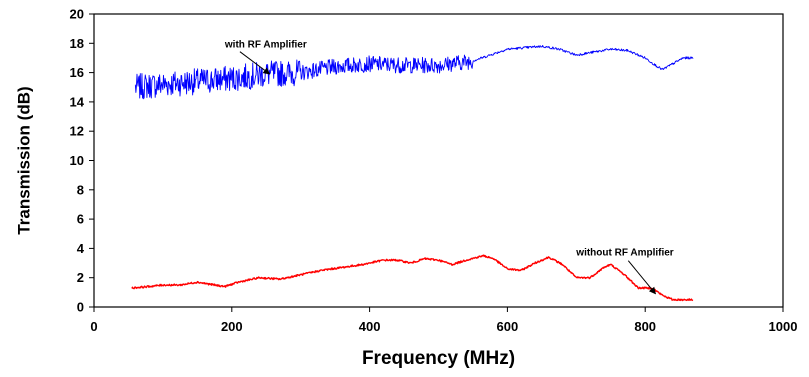  Describe the element at coordinates (77, 131) in the screenshot. I see `y-tick-label: 12` at that location.